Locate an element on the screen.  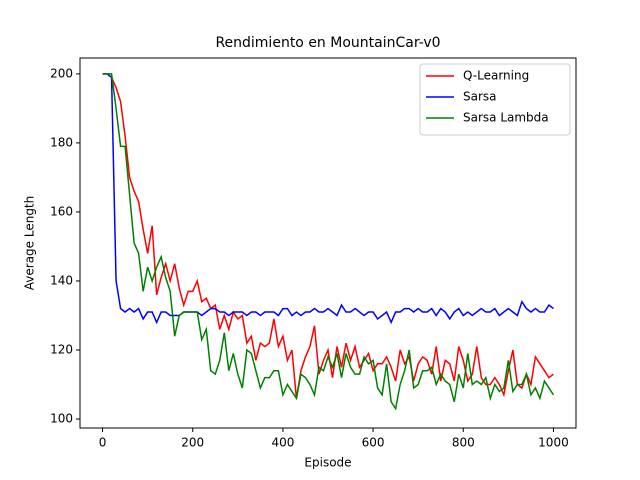
legend-label: Q-Learning is located at coordinates (496, 76).